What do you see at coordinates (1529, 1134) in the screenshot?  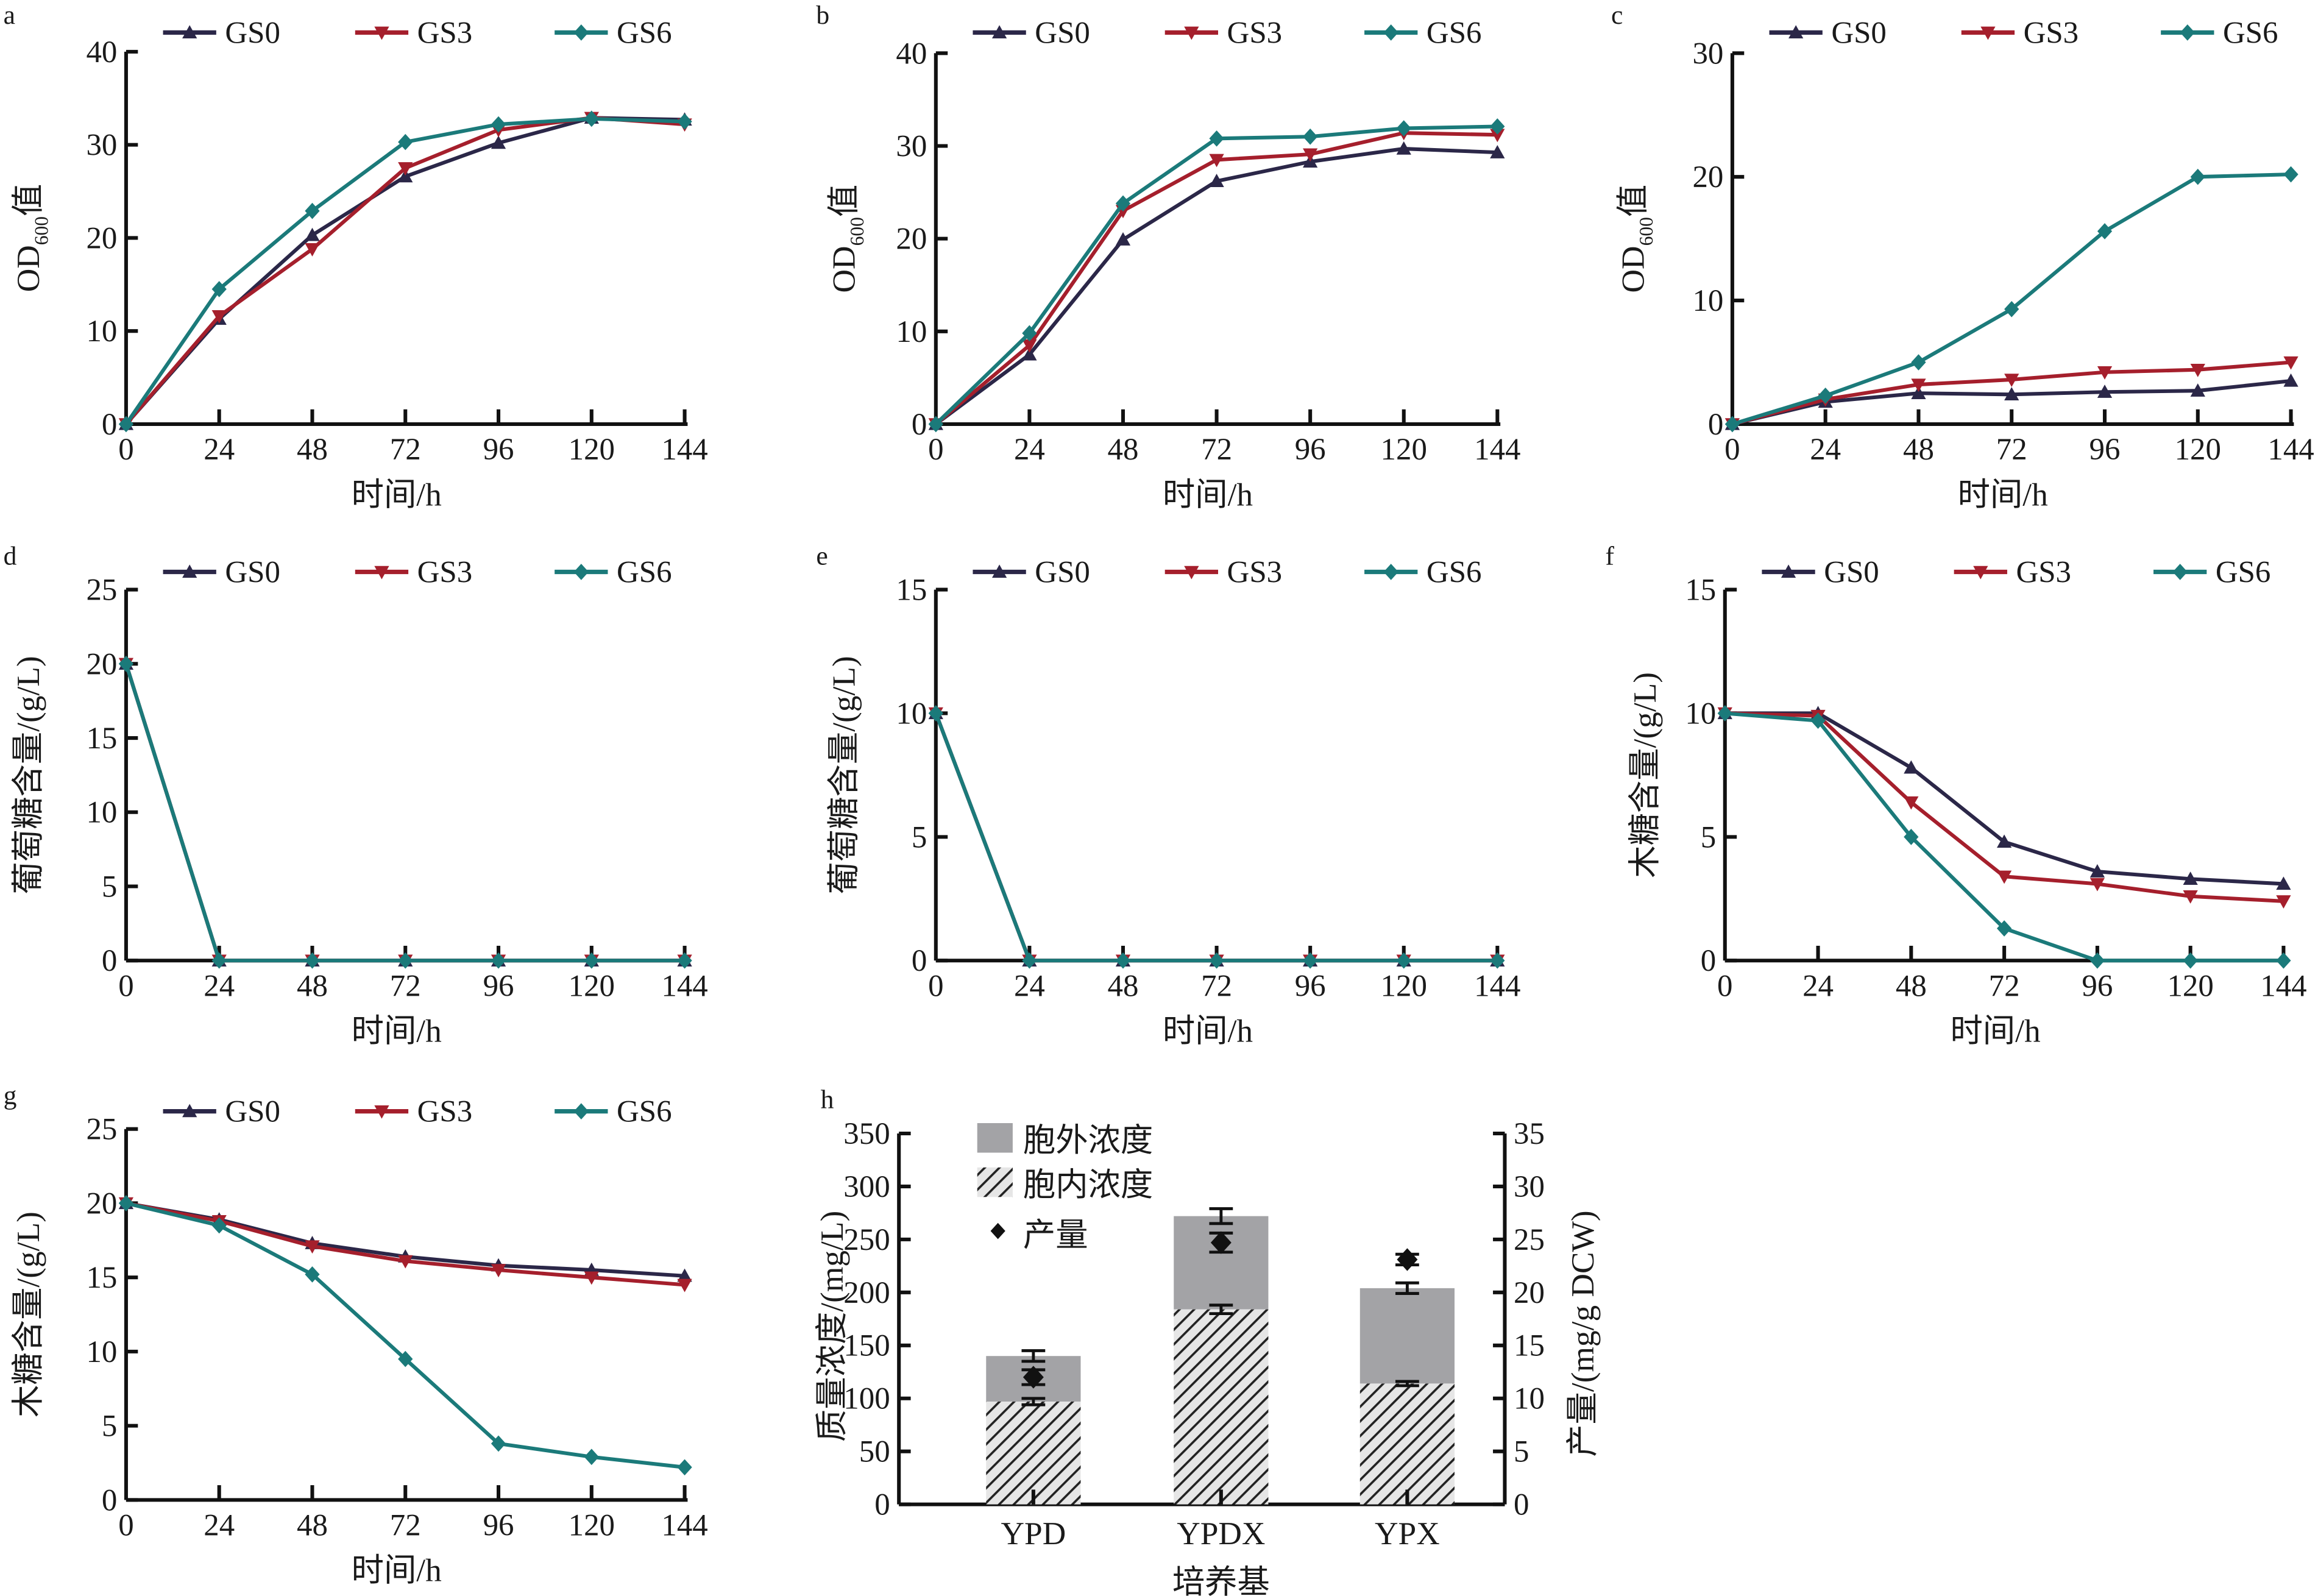 I see `y2-tick-label: 35` at bounding box center [1529, 1134].